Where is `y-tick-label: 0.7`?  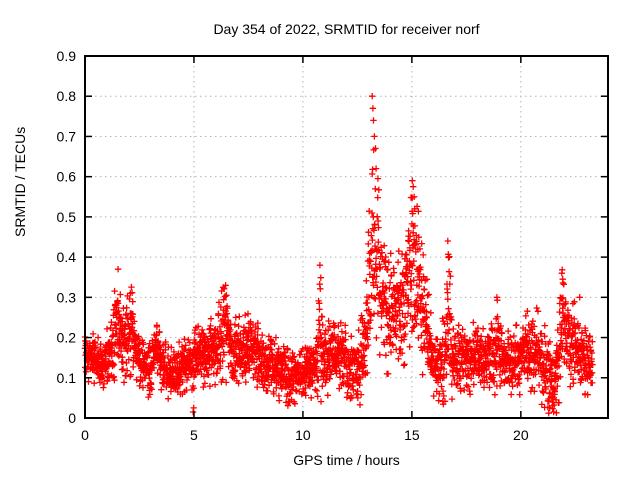
y-tick-label: 0.7 is located at coordinates (67, 136).